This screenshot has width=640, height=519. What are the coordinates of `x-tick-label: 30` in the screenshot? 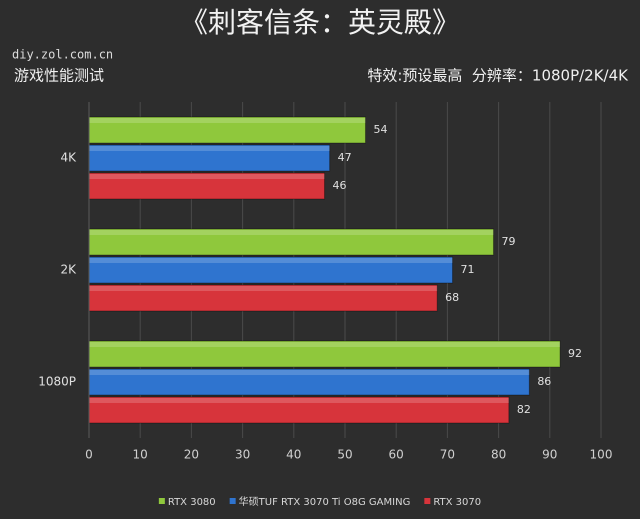 It's located at (242, 455).